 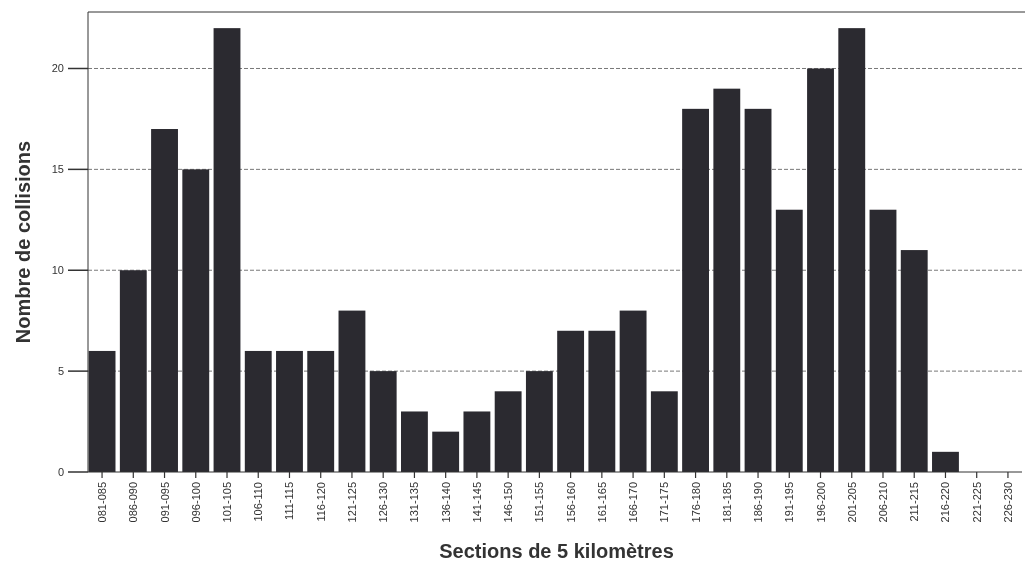 What do you see at coordinates (383, 502) in the screenshot?
I see `x-tick-label: 126-130` at bounding box center [383, 502].